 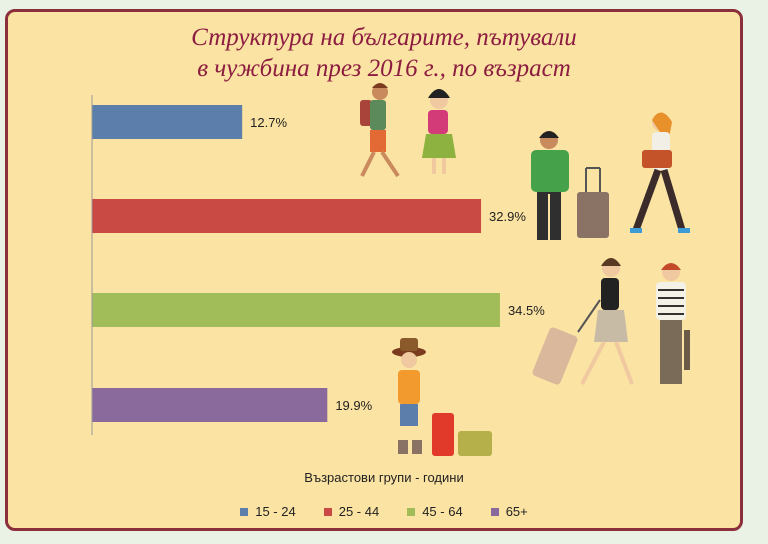 What do you see at coordinates (275, 511) in the screenshot?
I see `legend-label: 15 - 24` at bounding box center [275, 511].